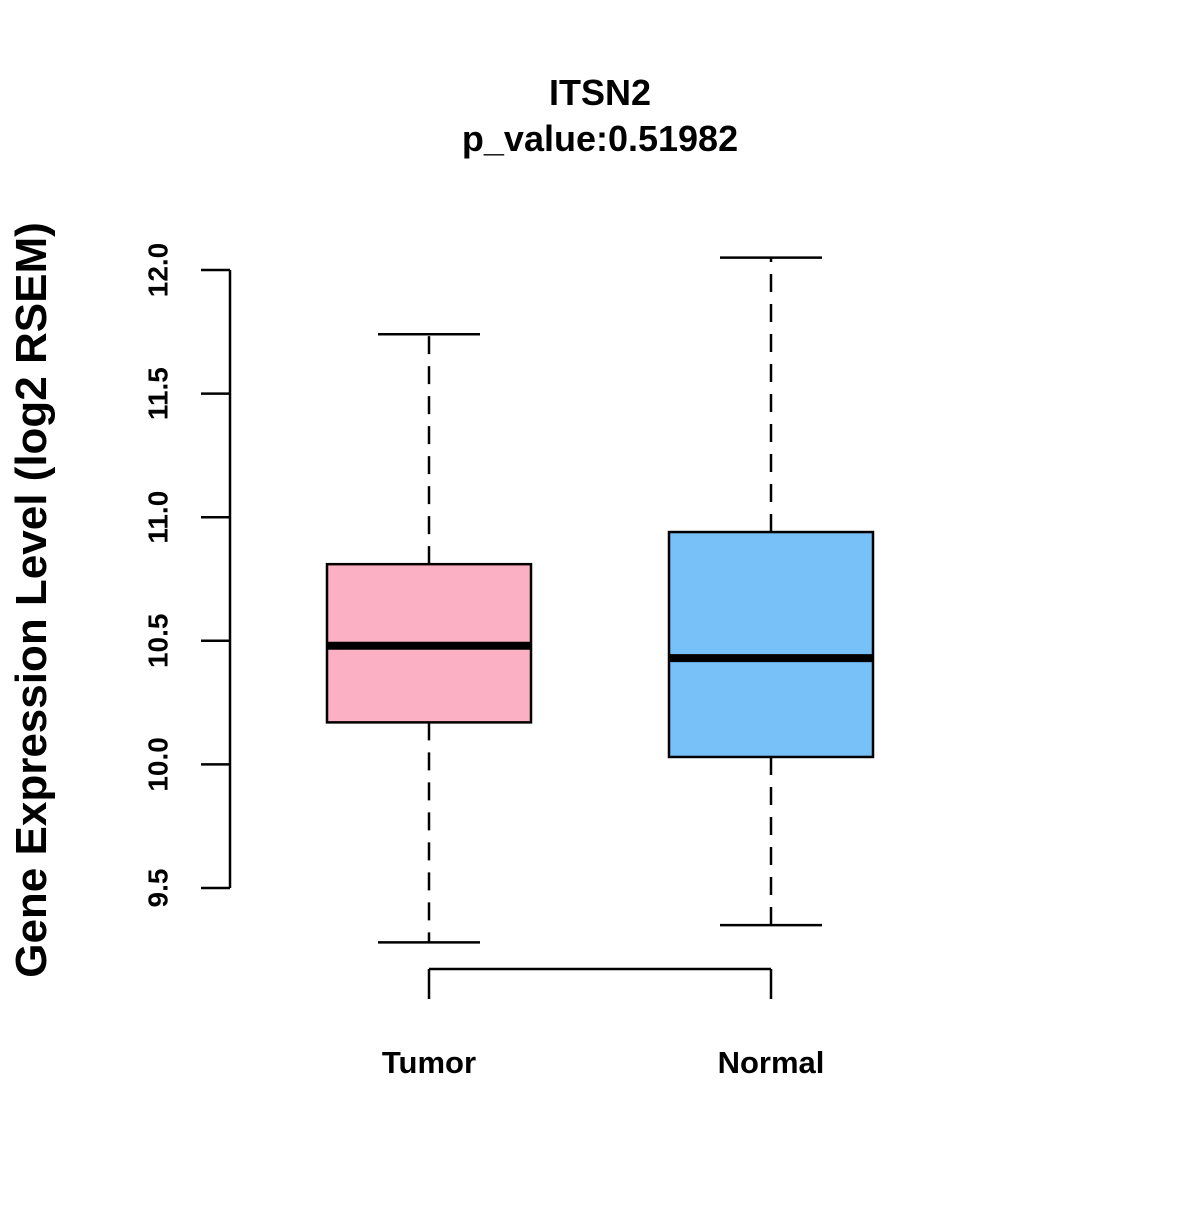 The height and width of the screenshot is (1205, 1200). I want to click on iqr-box-normal, so click(771, 644).